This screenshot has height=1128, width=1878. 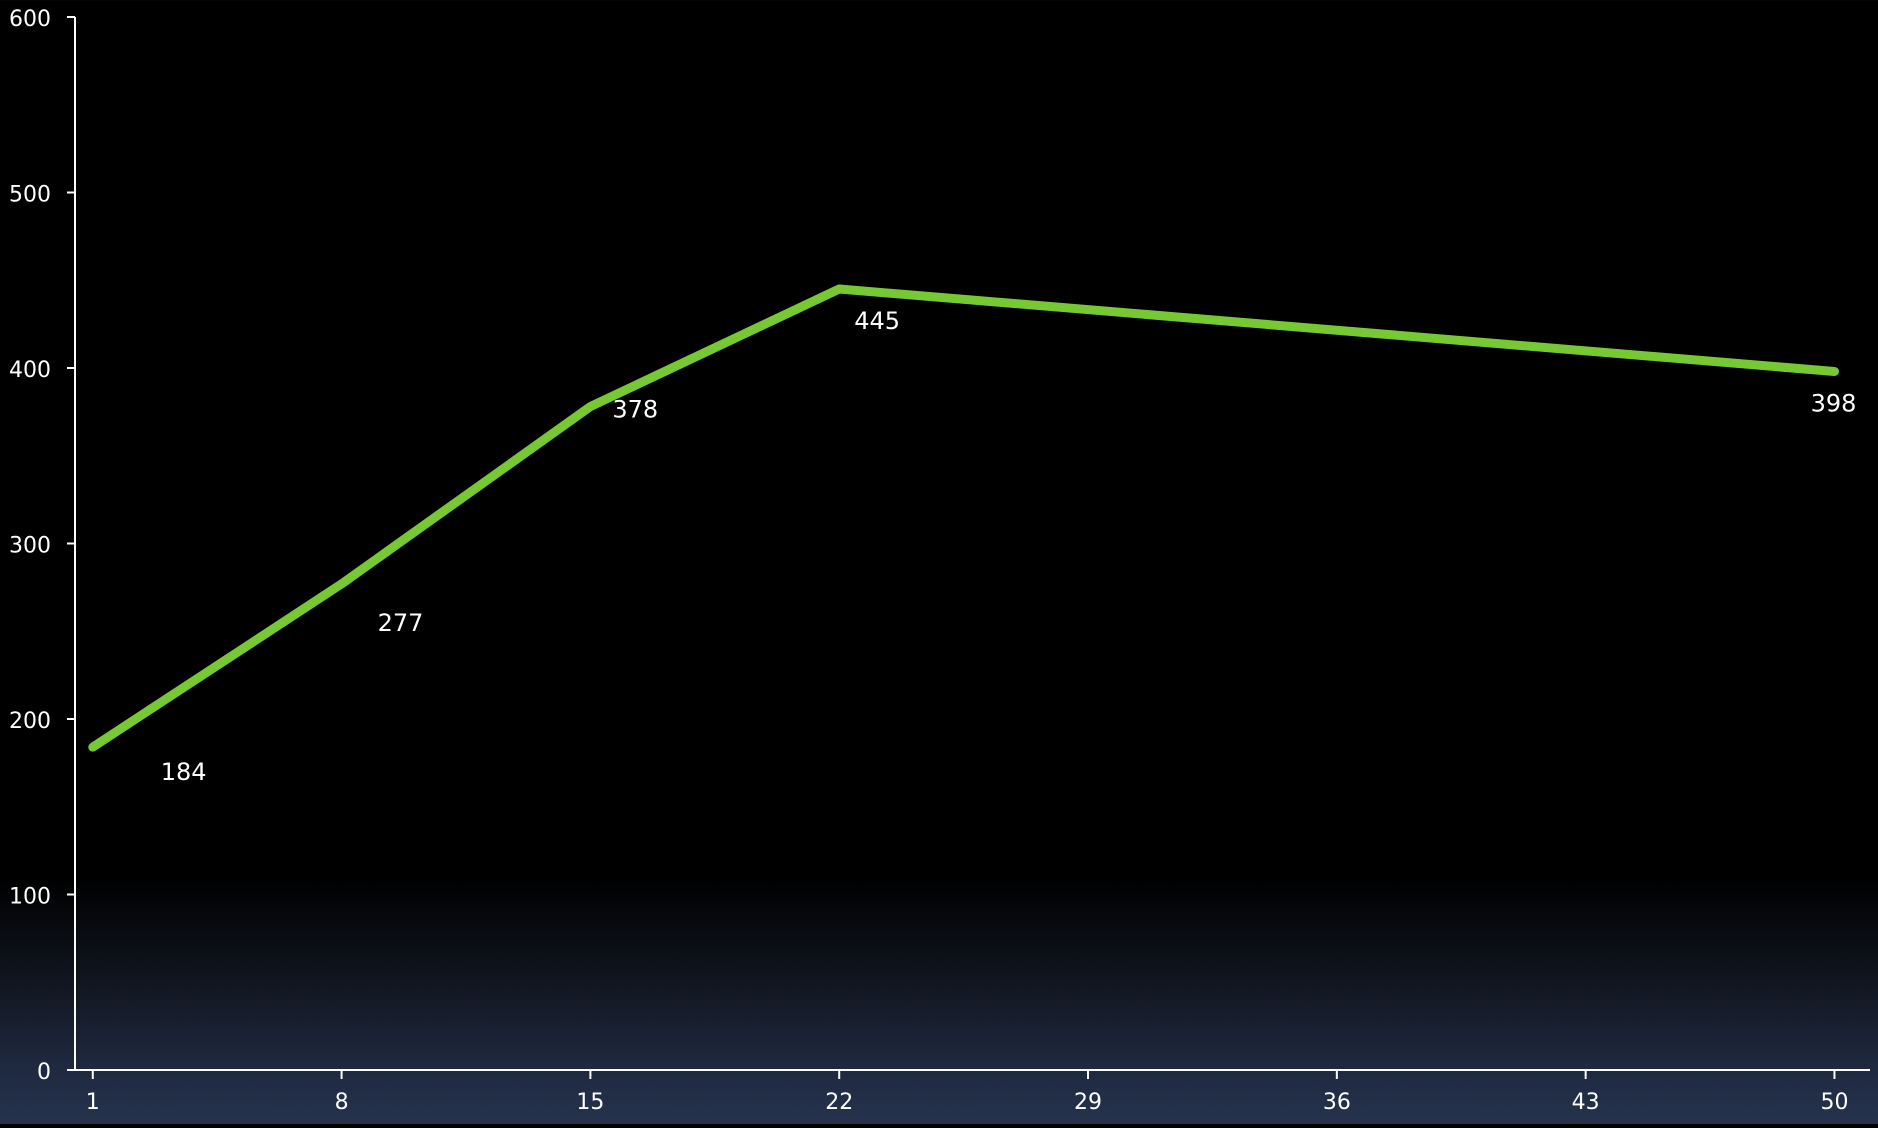 What do you see at coordinates (30, 370) in the screenshot?
I see `y-tick-label: 400` at bounding box center [30, 370].